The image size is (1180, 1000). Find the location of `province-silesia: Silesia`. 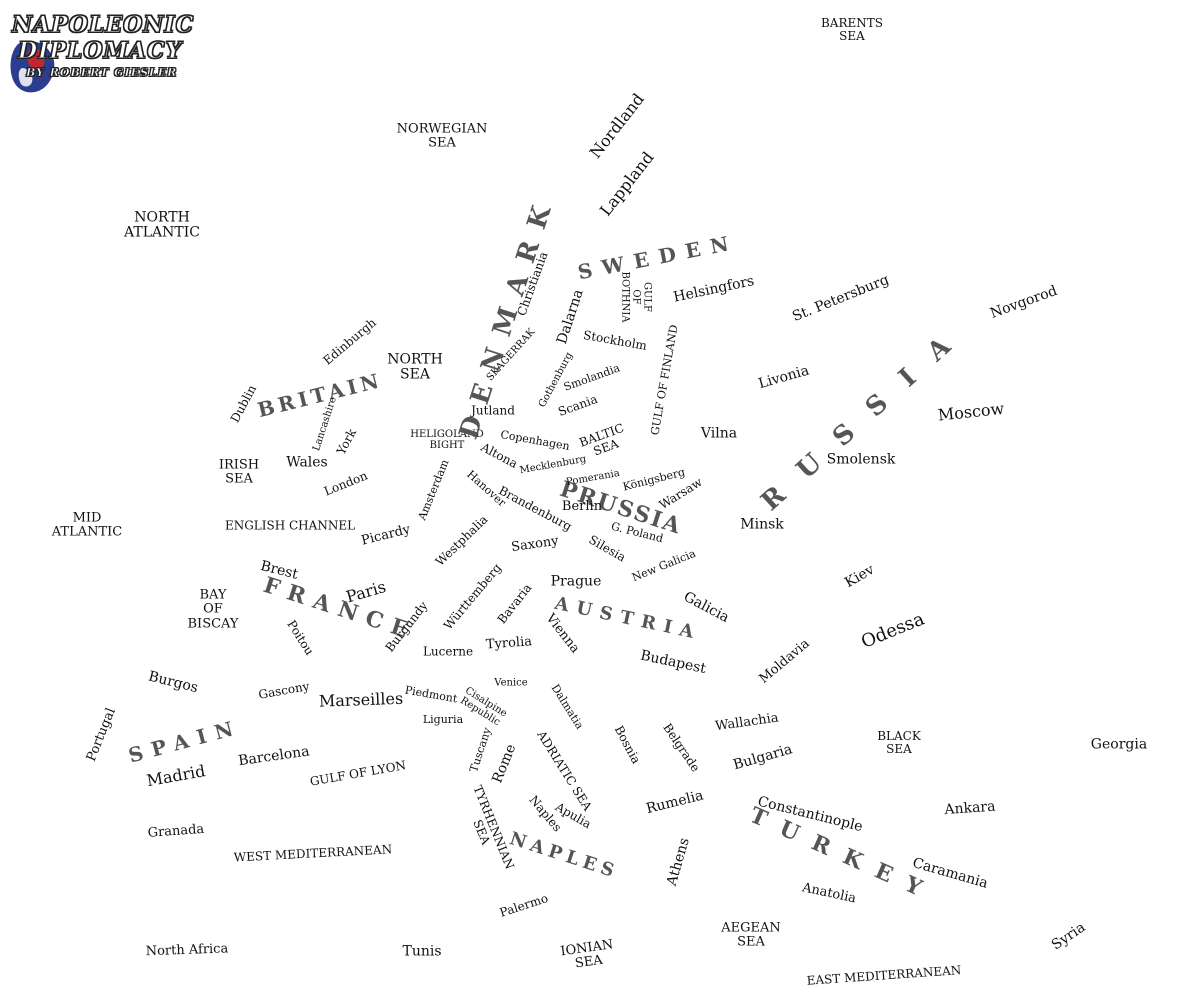

province-silesia: Silesia is located at coordinates (607, 548).